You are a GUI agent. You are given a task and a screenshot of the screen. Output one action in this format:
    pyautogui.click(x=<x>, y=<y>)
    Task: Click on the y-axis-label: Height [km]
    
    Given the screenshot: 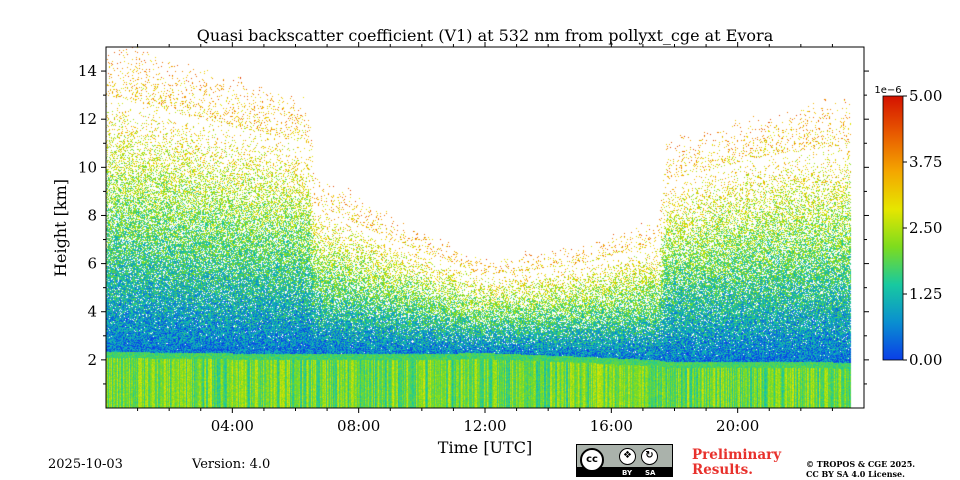 What is the action you would take?
    pyautogui.click(x=60, y=228)
    